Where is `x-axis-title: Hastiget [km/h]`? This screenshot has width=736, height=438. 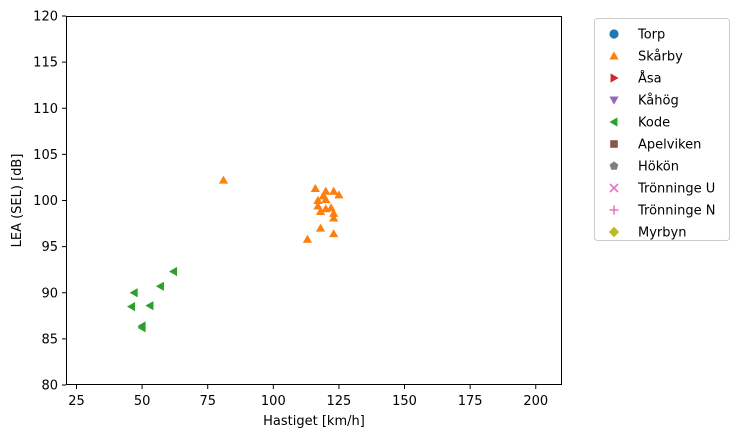
x-axis-title: Hastiget [km/h] is located at coordinates (314, 421).